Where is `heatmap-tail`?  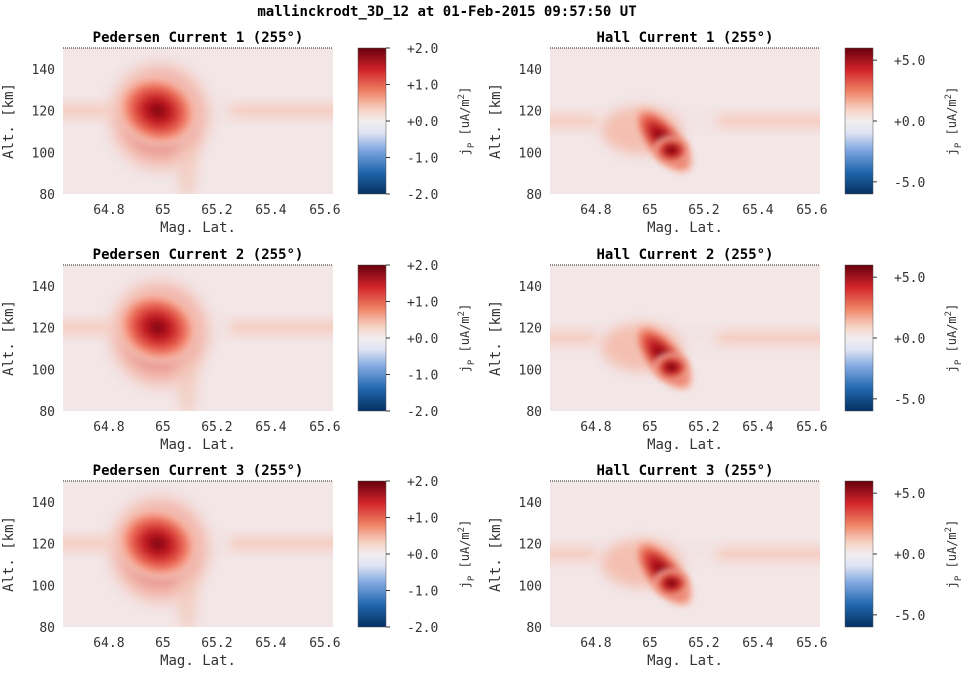 heatmap-tail is located at coordinates (187, 599).